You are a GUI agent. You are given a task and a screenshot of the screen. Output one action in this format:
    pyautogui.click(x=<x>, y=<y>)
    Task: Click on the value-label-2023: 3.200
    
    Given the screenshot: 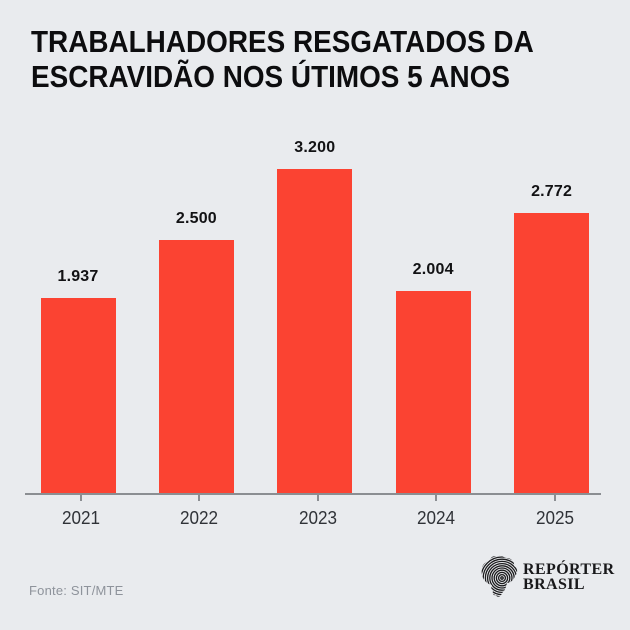 What is the action you would take?
    pyautogui.click(x=315, y=147)
    